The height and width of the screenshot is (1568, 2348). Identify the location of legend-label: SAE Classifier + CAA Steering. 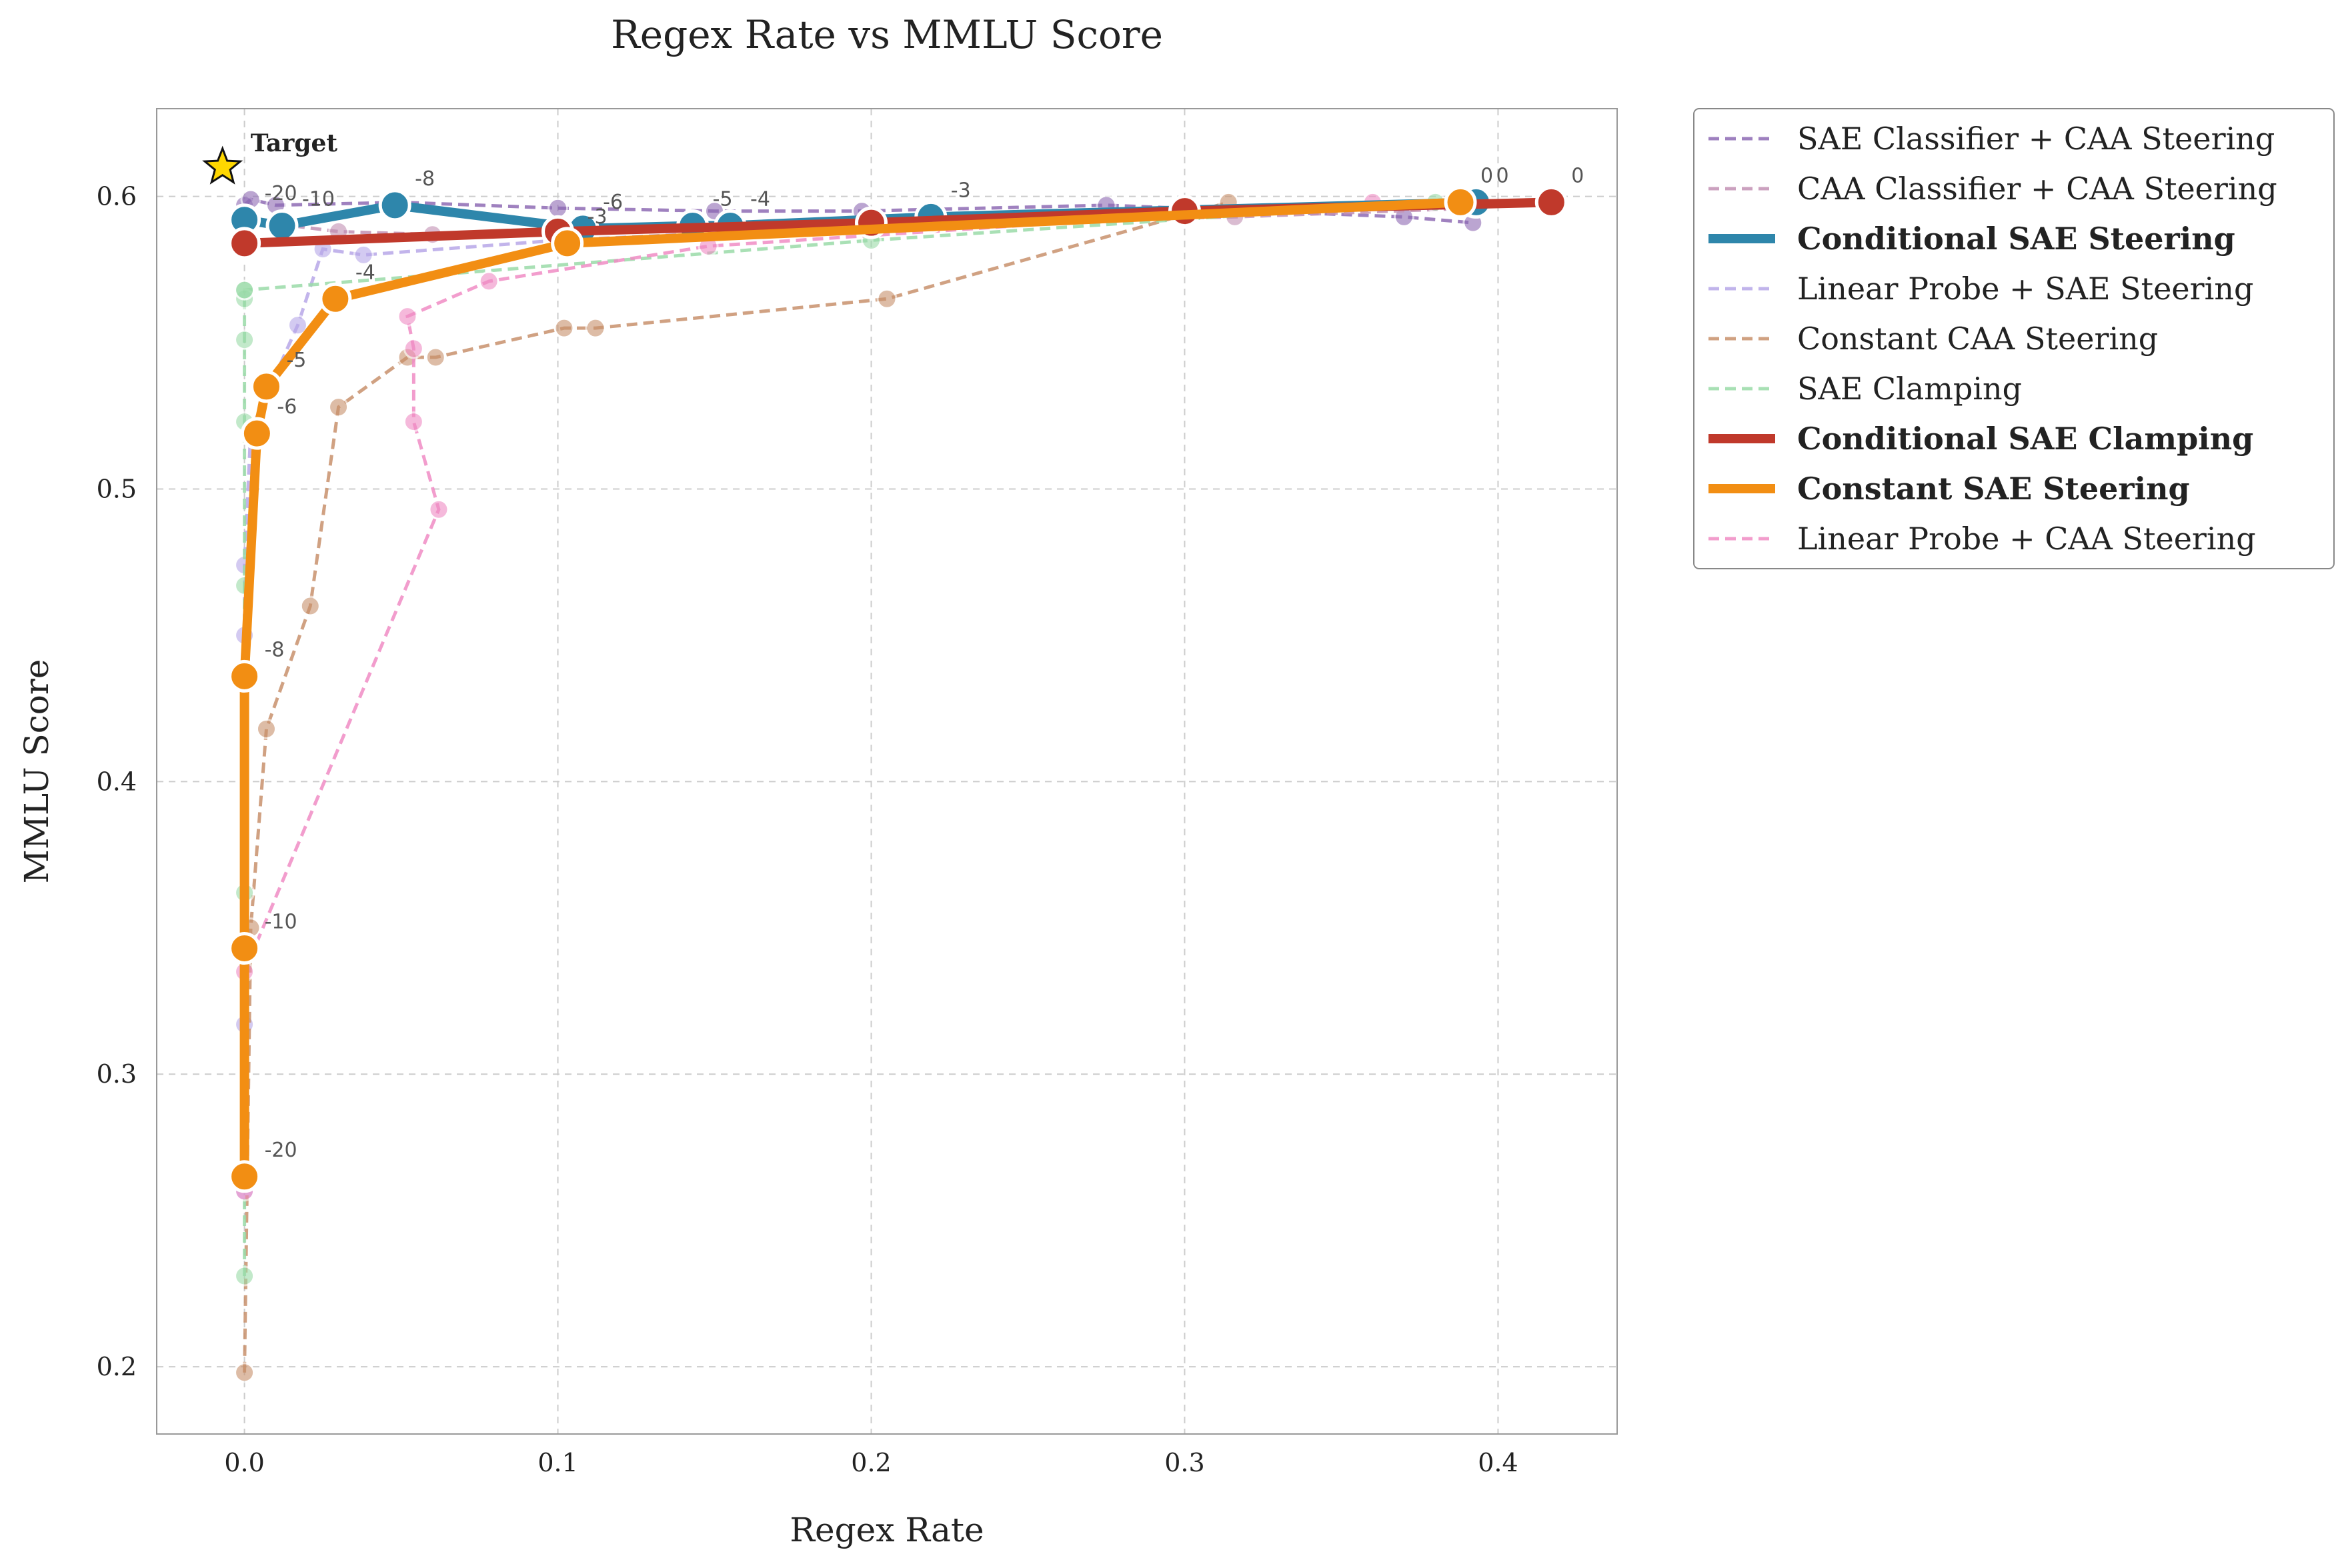
(2036, 139).